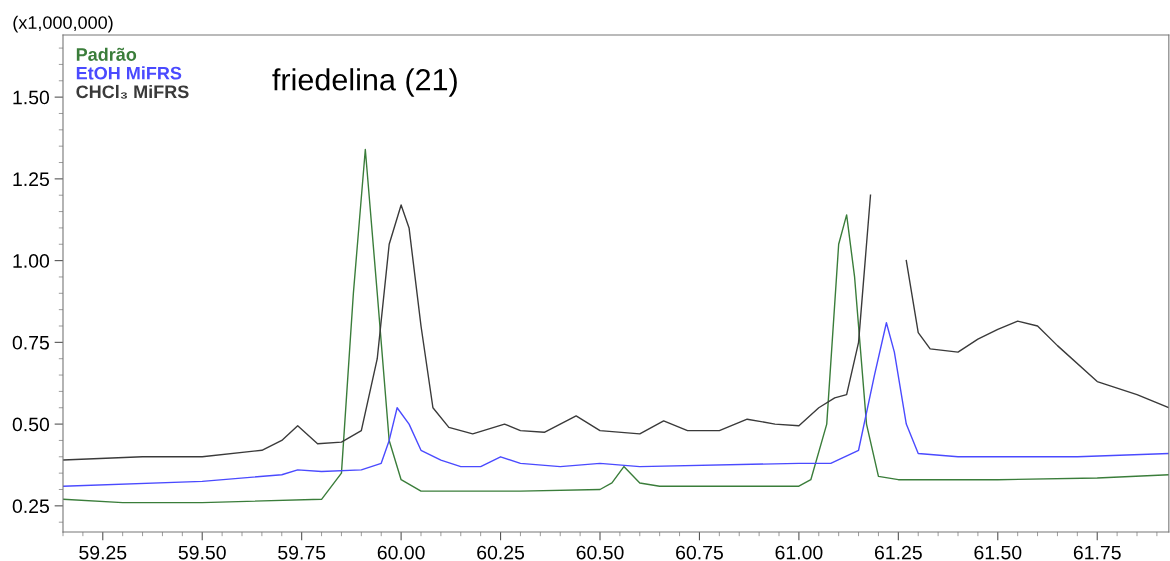  What do you see at coordinates (699, 552) in the screenshot?
I see `x-tick-label: 60.75` at bounding box center [699, 552].